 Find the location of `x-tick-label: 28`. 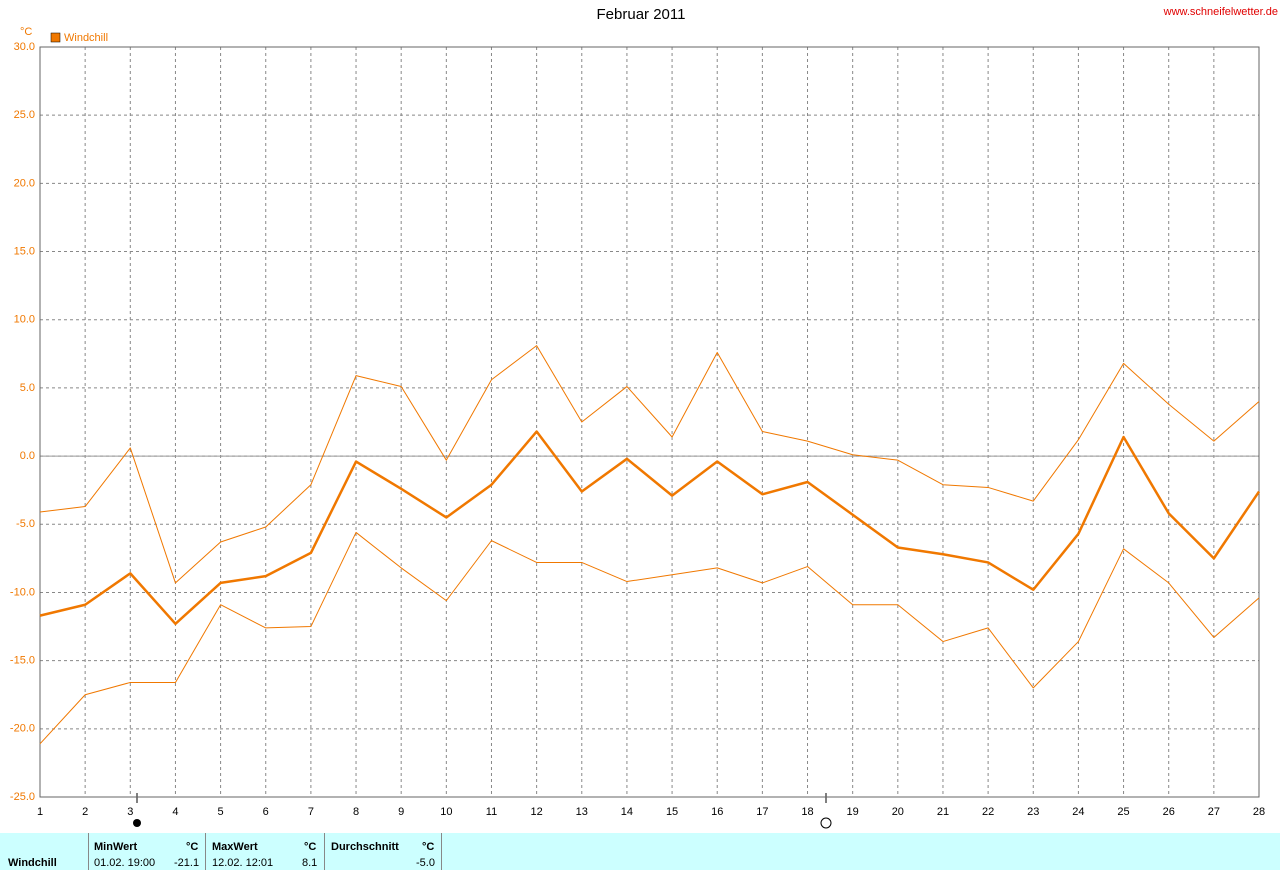

x-tick-label: 28 is located at coordinates (1259, 812).